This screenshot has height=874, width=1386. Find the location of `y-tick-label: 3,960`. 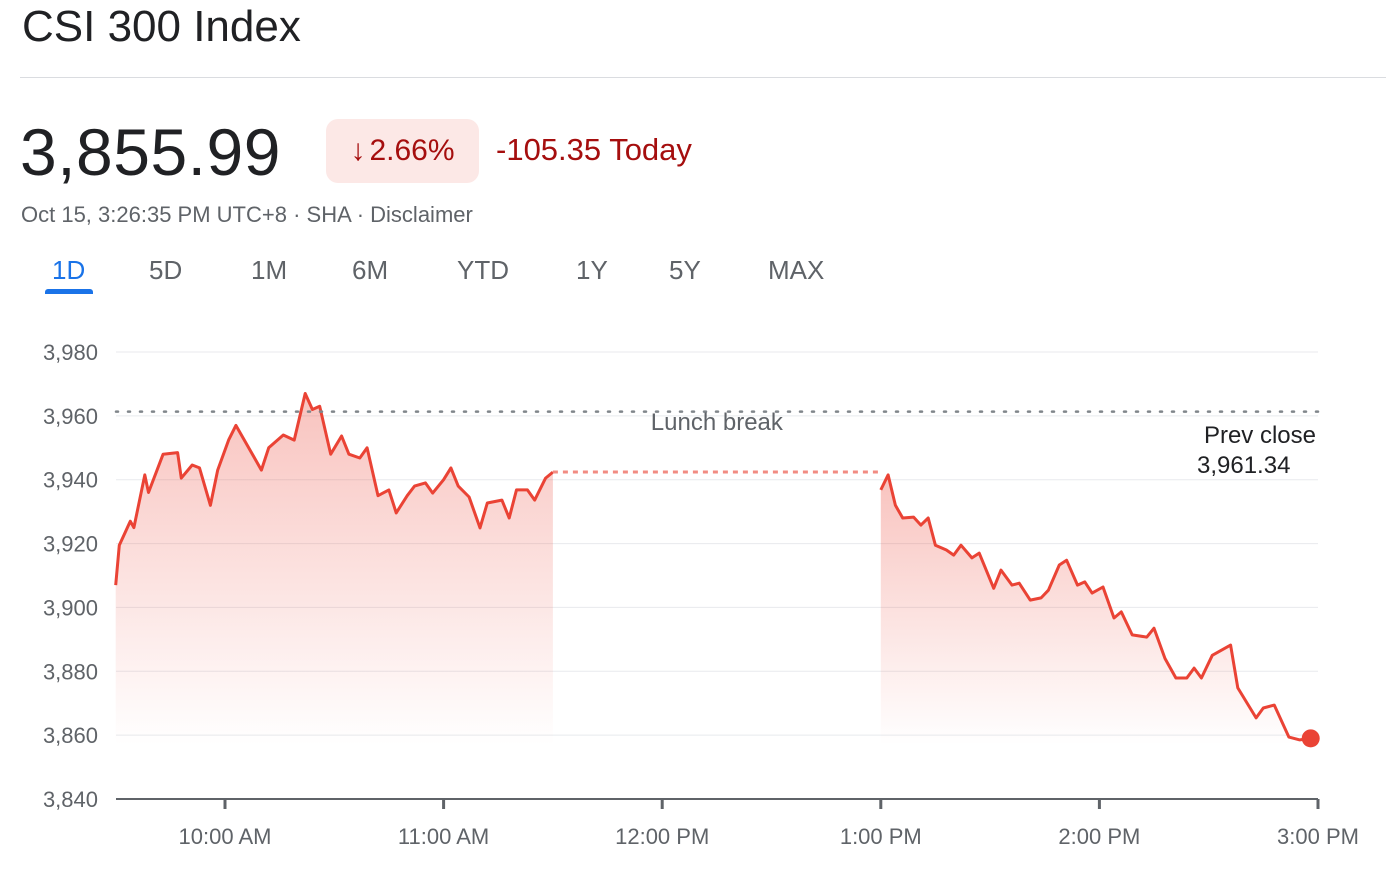

y-tick-label: 3,960 is located at coordinates (70, 416).